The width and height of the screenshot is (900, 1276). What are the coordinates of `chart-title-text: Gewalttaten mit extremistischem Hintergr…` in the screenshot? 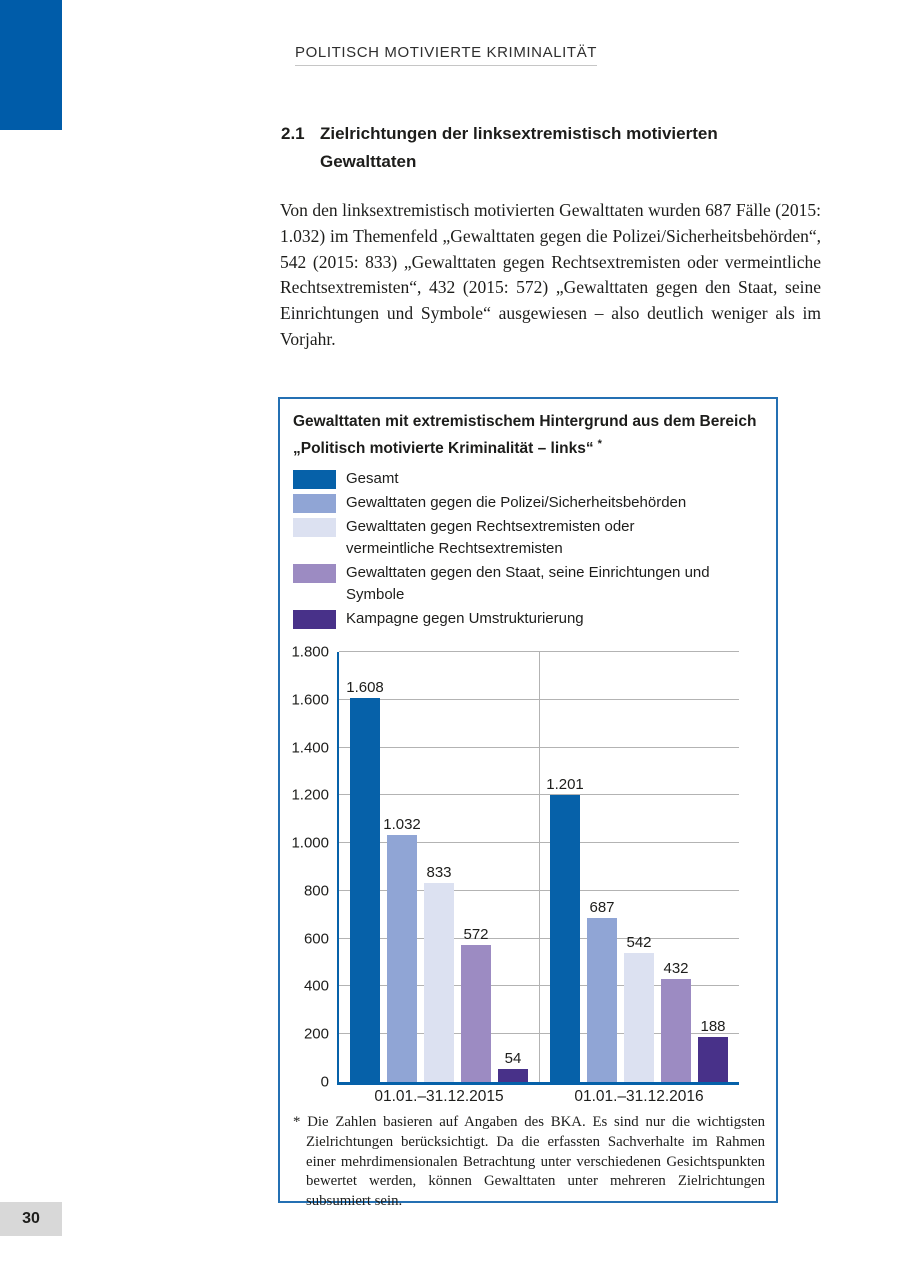 It's located at (525, 435).